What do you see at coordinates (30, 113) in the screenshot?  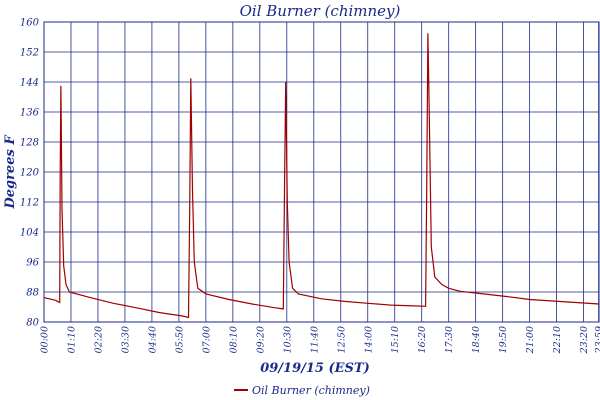 I see `y-tick-label: 136` at bounding box center [30, 113].